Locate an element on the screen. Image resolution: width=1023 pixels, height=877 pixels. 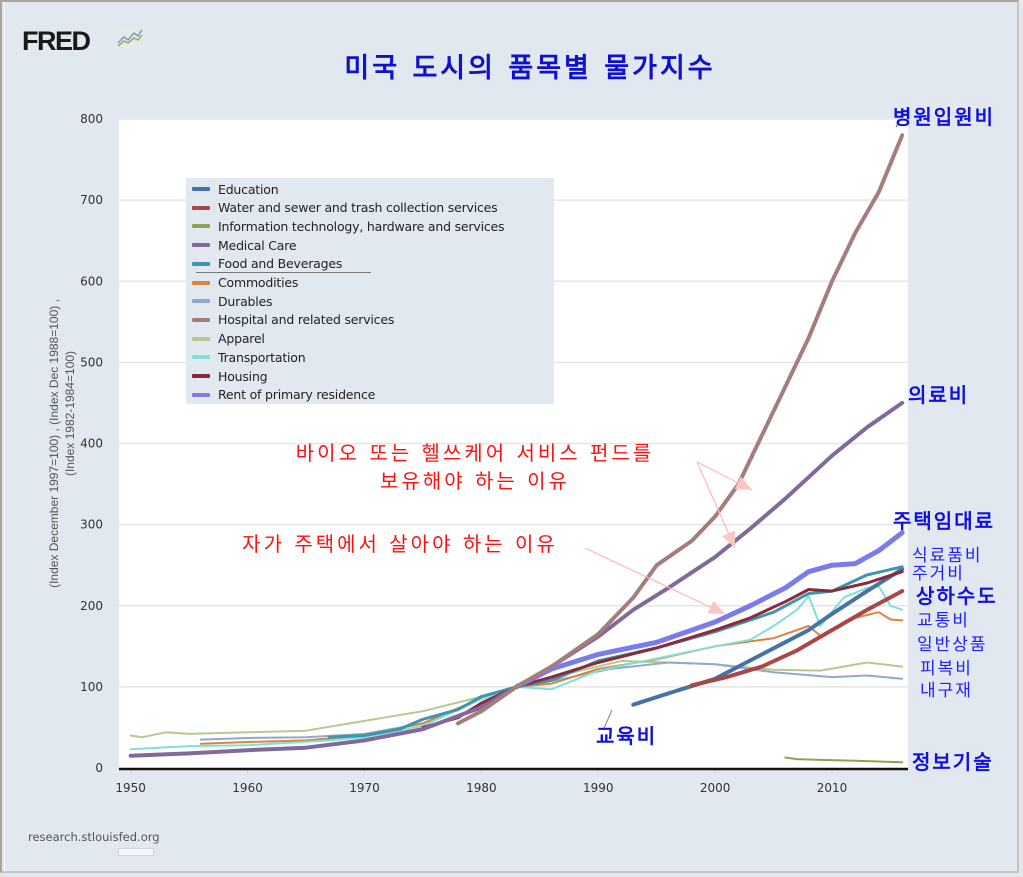
y-tick-label: 400 is located at coordinates (91, 444).